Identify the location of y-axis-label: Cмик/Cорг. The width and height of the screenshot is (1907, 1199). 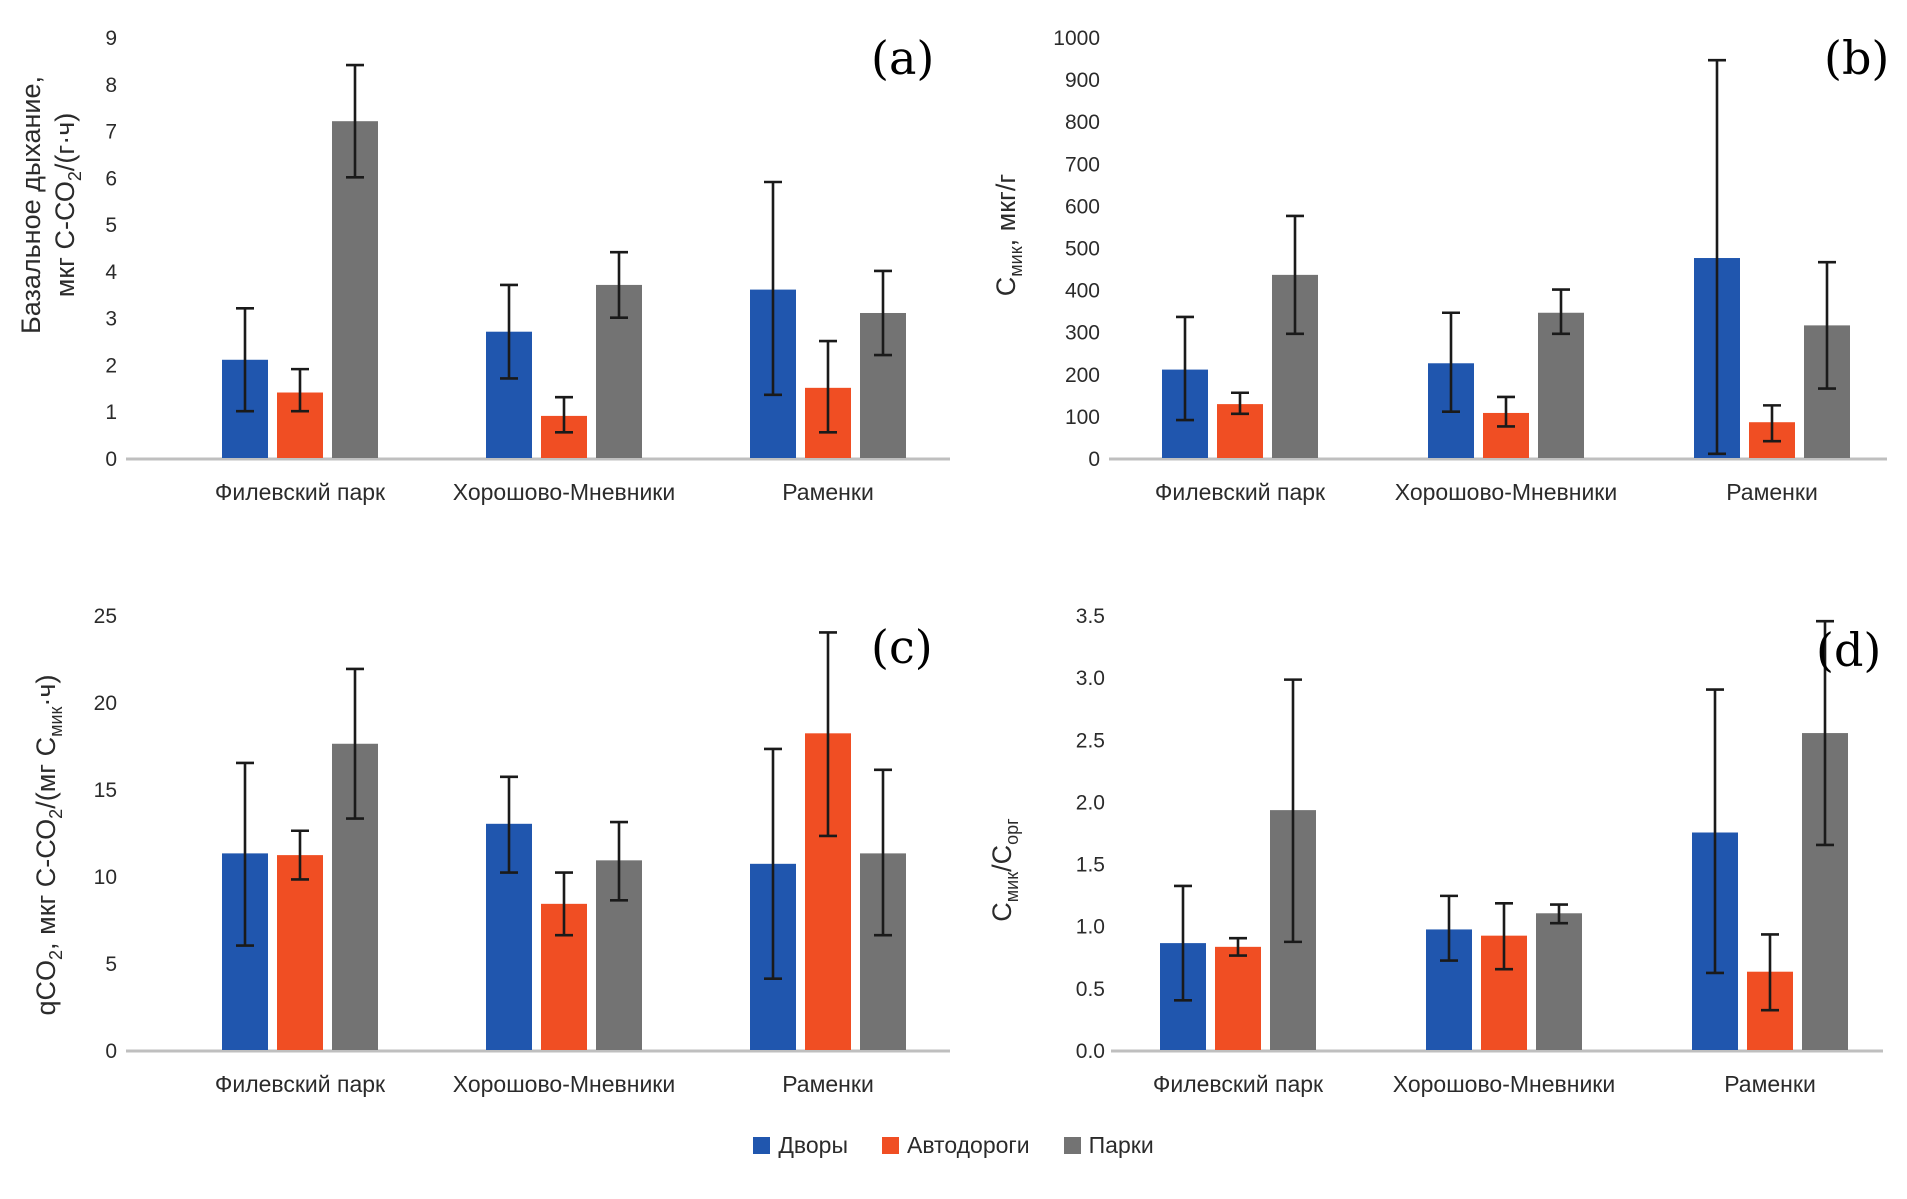
(1004, 870).